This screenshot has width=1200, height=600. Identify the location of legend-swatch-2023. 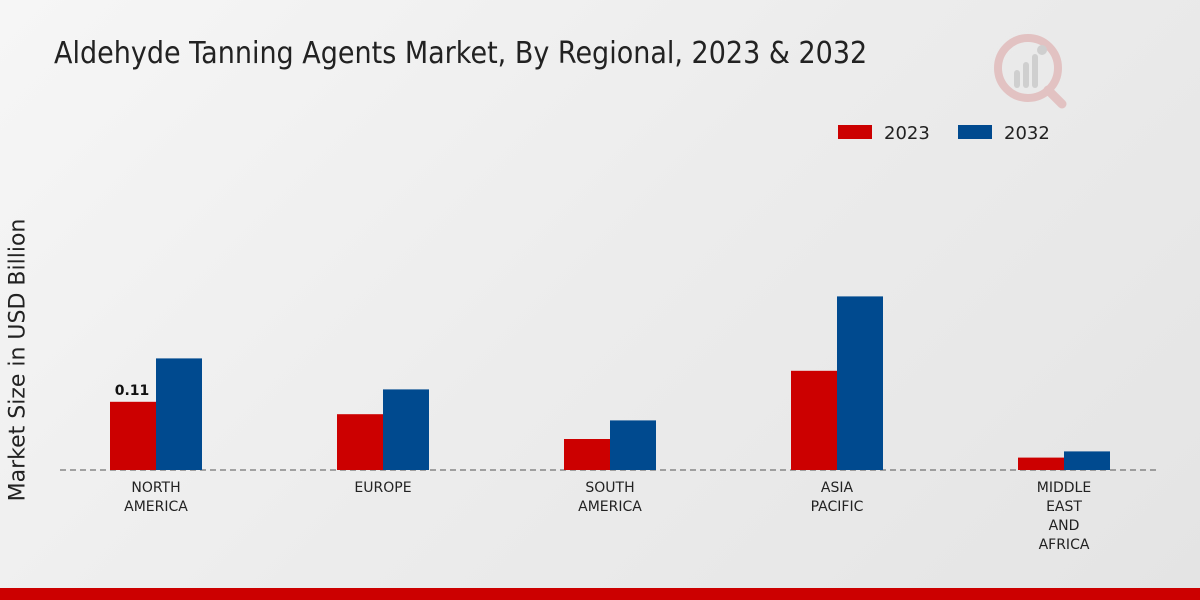
(855, 132).